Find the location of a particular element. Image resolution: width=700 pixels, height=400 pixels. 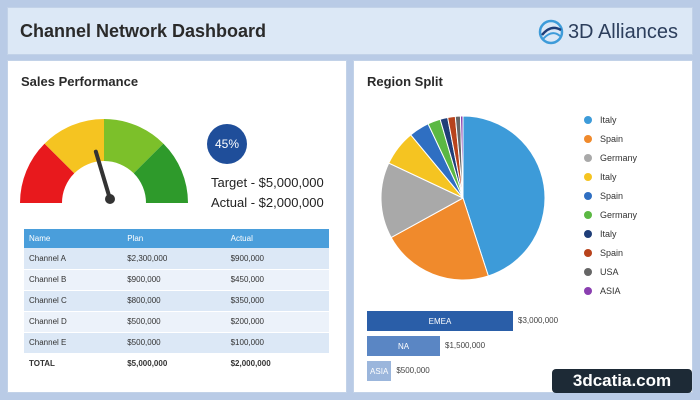

total-label: TOTAL is located at coordinates (73, 364).